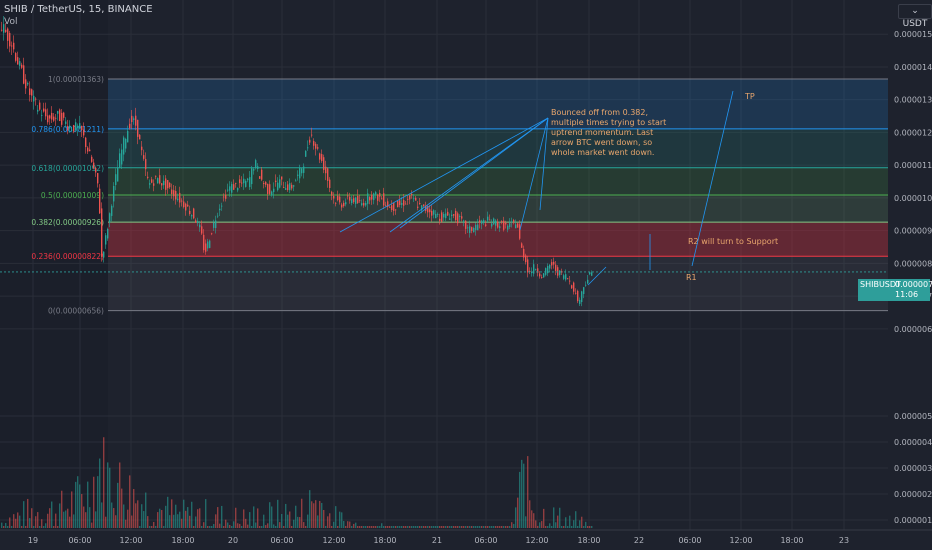 The height and width of the screenshot is (550, 932). What do you see at coordinates (915, 24) in the screenshot?
I see `currency-label: USDT` at bounding box center [915, 24].